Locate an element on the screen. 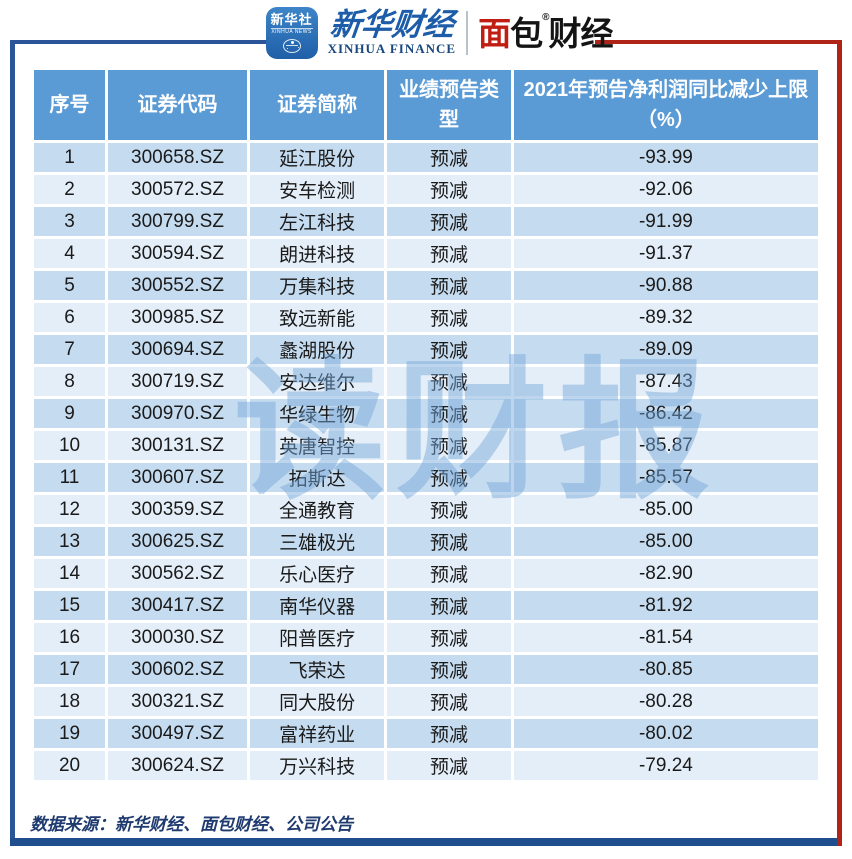 The height and width of the screenshot is (859, 852). table-row: 11 300607.SZ 拓斯达 预减 -85.57 is located at coordinates (426, 477).